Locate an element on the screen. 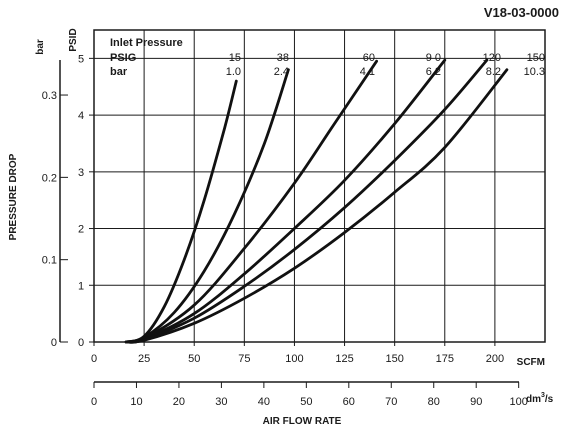  y-tick-label: 5 is located at coordinates (81, 59).